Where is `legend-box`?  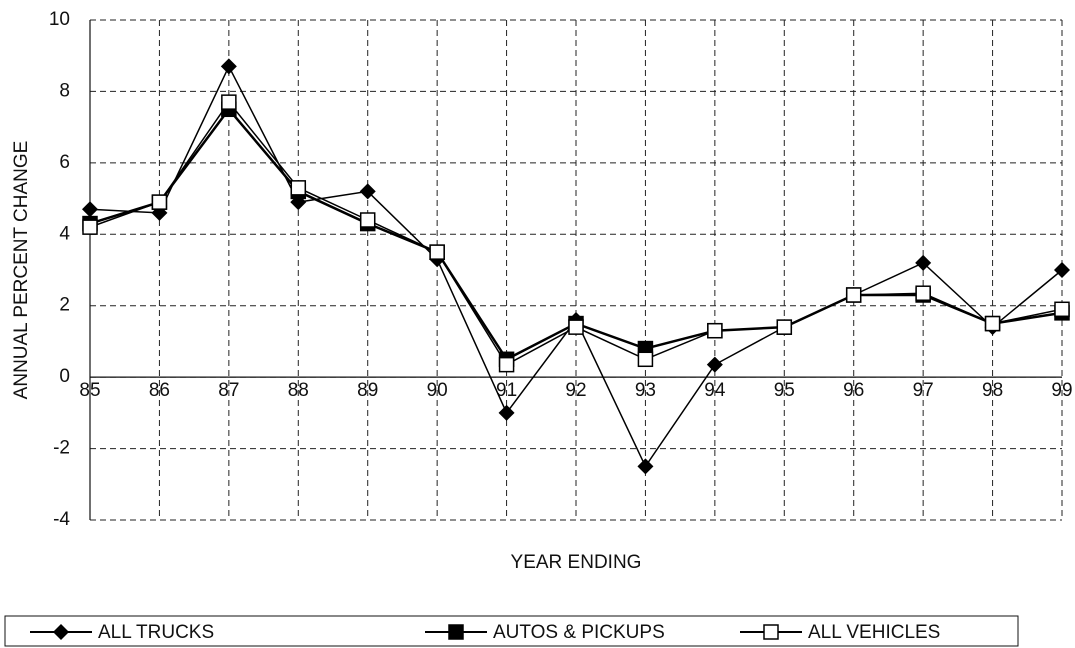 legend-box is located at coordinates (511, 631).